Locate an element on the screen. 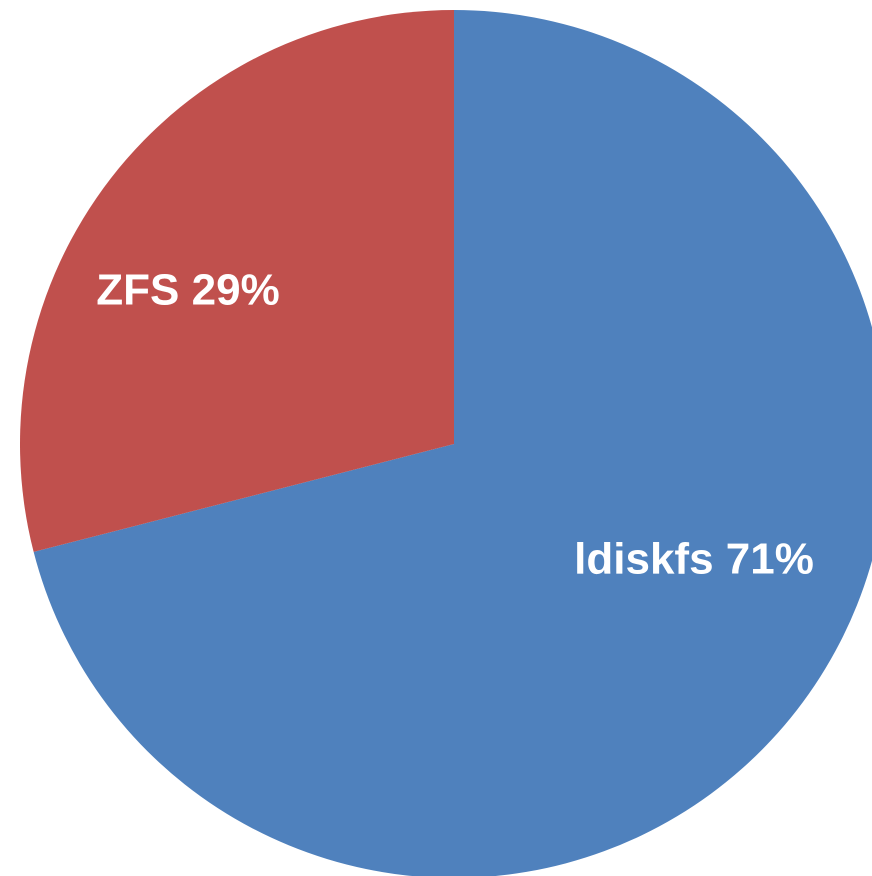  data-label: ZFS 29% is located at coordinates (187, 290).